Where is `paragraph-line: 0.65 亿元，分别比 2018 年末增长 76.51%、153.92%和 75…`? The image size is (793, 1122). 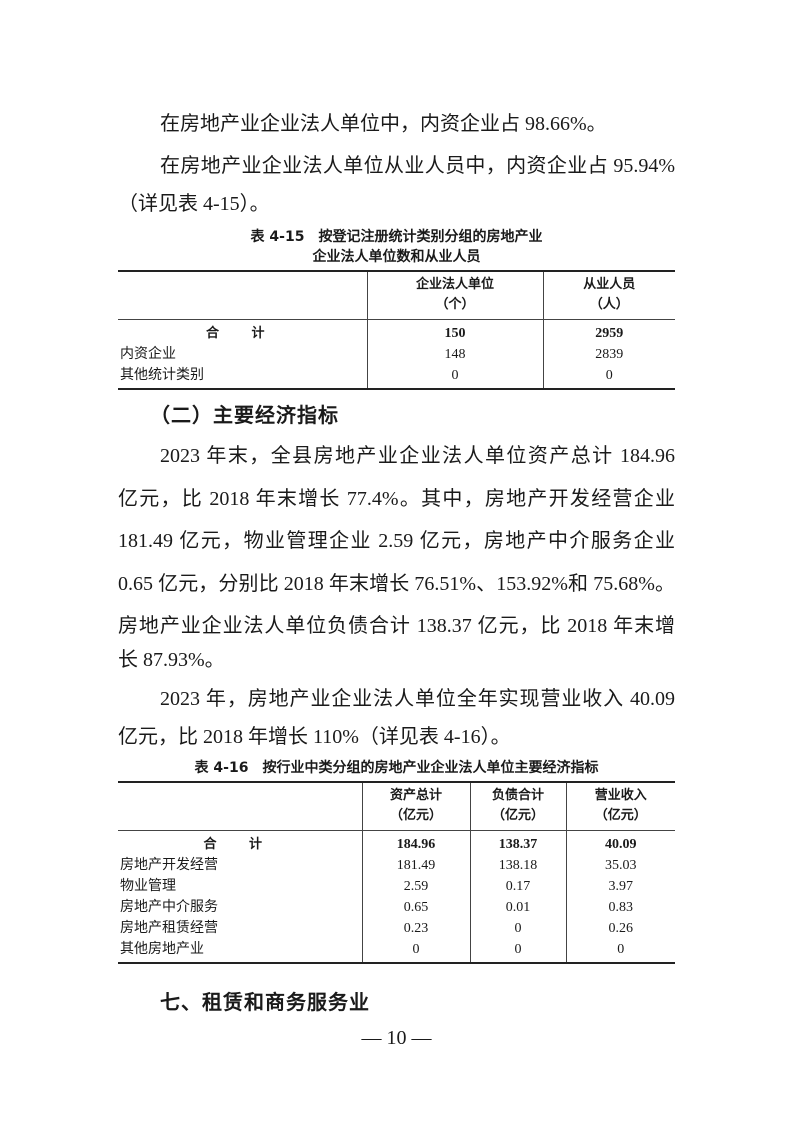
paragraph-line: 0.65 亿元，分别比 2018 年末增长 76.51%、153.92%和 75… is located at coordinates (396, 584).